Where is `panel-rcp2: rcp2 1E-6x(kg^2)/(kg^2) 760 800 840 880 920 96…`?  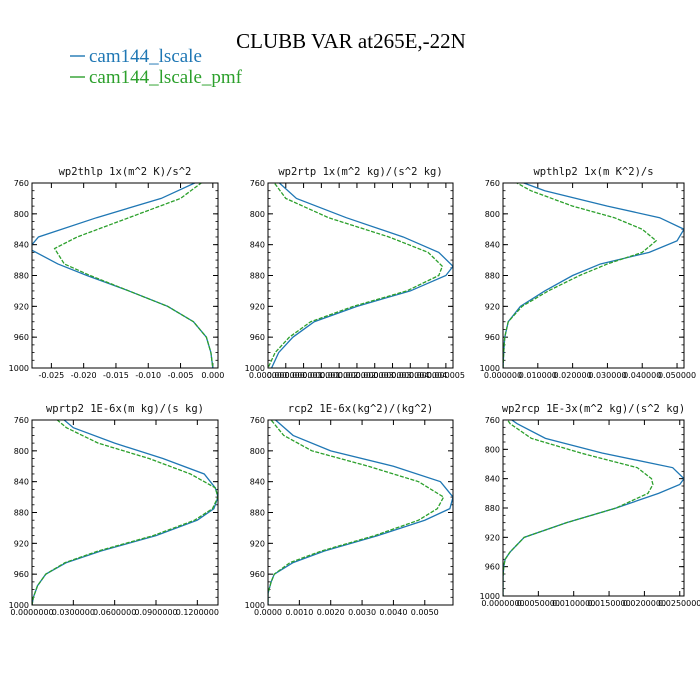 panel-rcp2: rcp2 1E-6x(kg^2)/(kg^2) 760 800 840 880 920 96… is located at coordinates (349, 510).